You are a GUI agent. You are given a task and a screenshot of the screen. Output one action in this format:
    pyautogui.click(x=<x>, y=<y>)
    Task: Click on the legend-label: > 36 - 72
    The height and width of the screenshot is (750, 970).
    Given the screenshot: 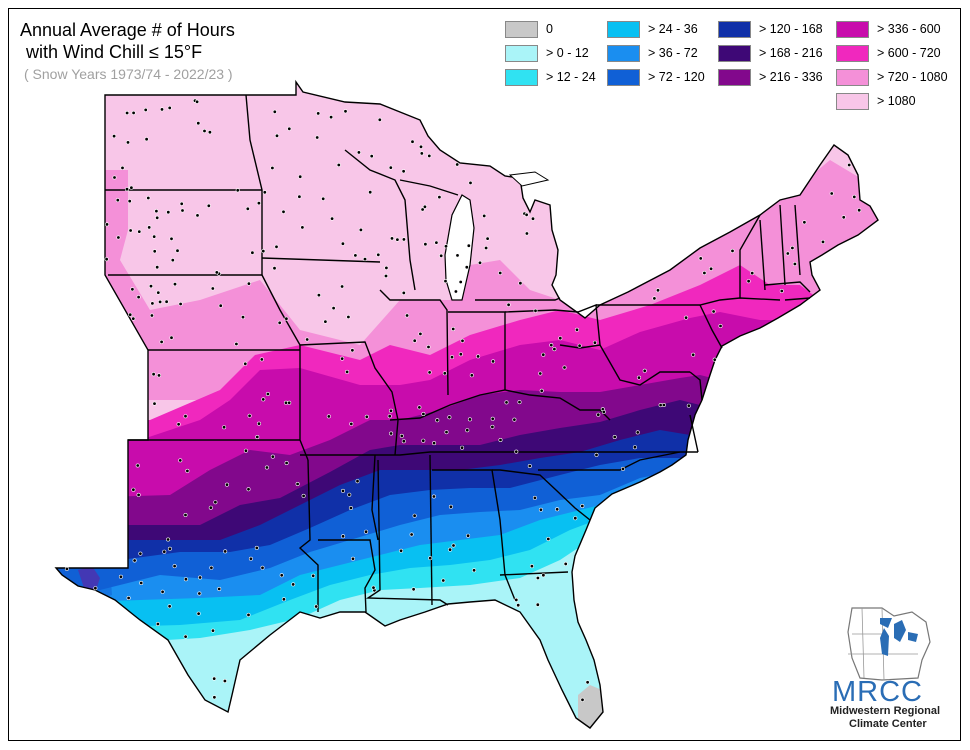 What is the action you would take?
    pyautogui.click(x=673, y=53)
    